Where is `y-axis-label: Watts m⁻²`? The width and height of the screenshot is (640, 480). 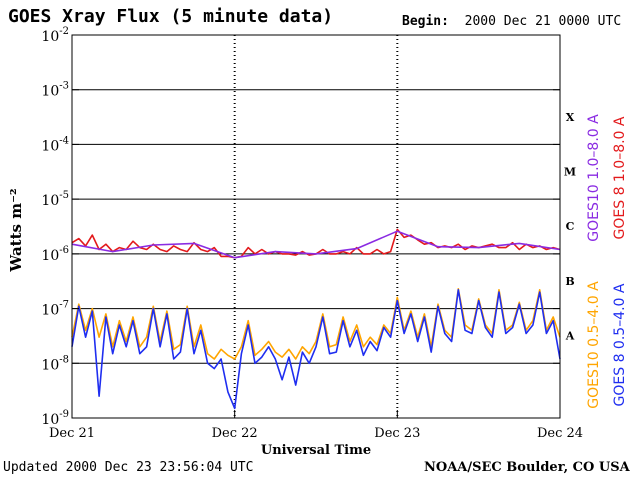 y-axis-label: Watts m⁻² is located at coordinates (16, 230).